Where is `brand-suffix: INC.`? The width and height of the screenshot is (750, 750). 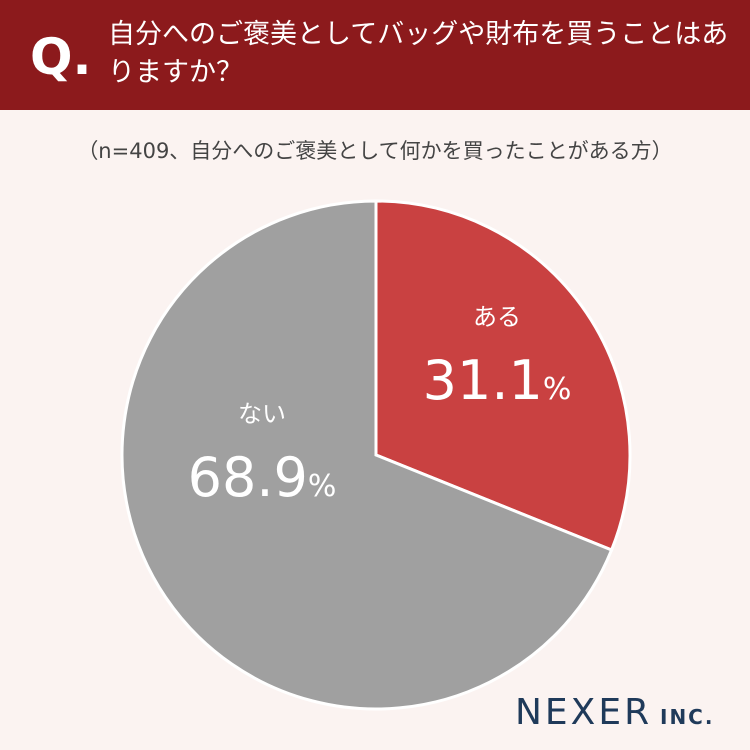 brand-suffix: INC. is located at coordinates (687, 717).